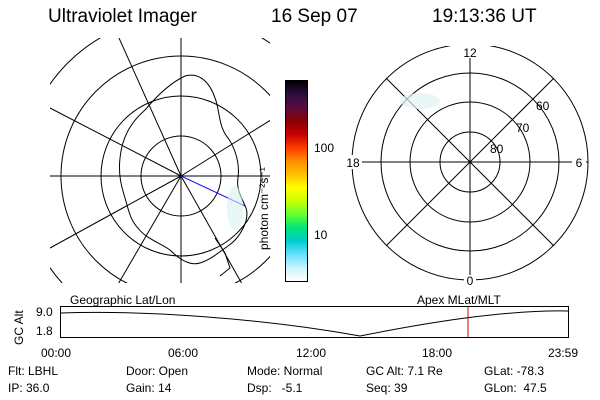  What do you see at coordinates (296, 181) in the screenshot?
I see `colorbar` at bounding box center [296, 181].